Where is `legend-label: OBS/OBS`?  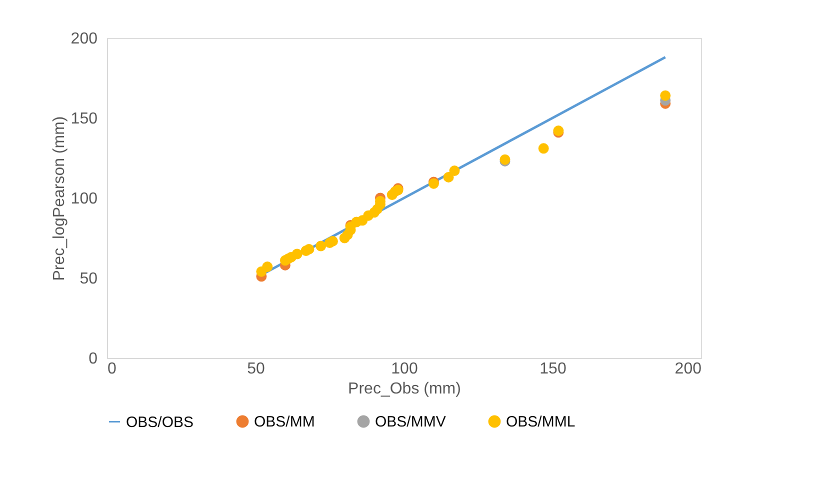
legend-label: OBS/OBS is located at coordinates (160, 422).